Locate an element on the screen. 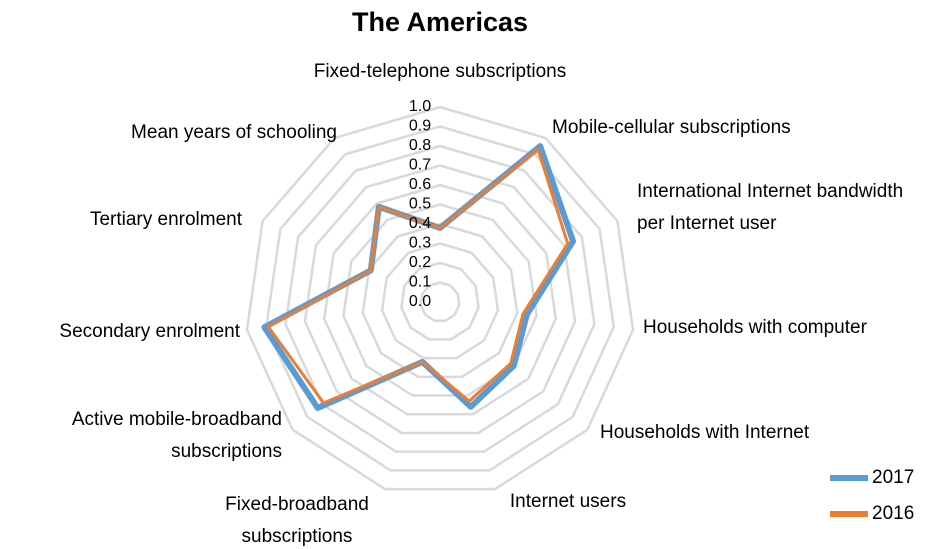 This screenshot has width=932, height=549. tick-label: 0.7 is located at coordinates (420, 165).